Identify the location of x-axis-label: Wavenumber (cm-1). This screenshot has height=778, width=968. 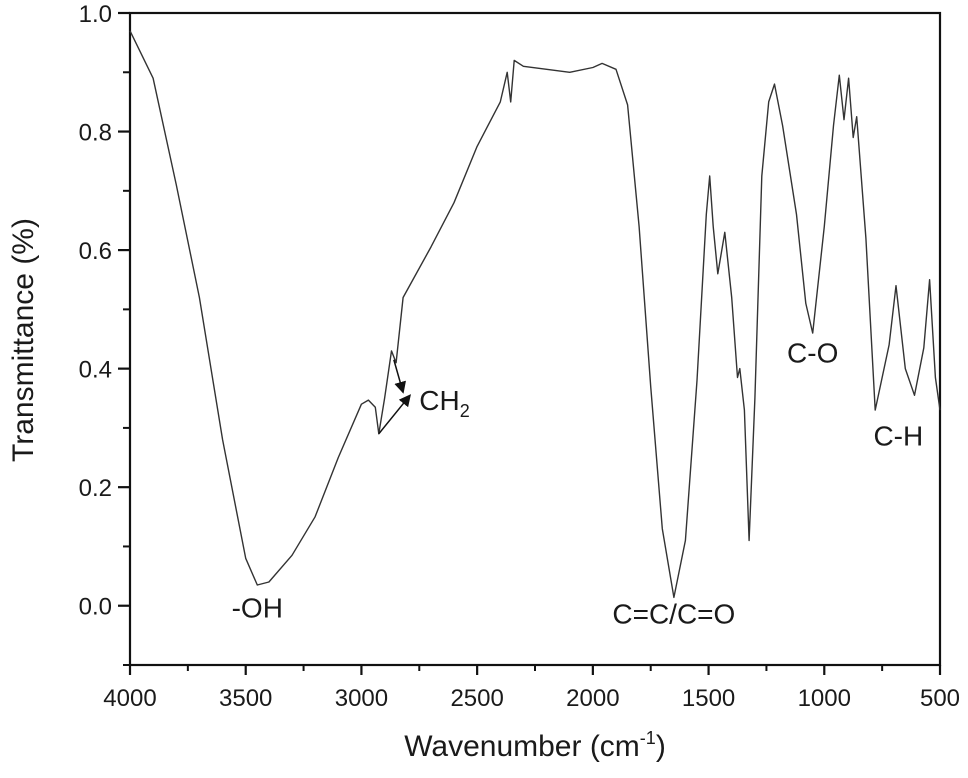
(535, 745).